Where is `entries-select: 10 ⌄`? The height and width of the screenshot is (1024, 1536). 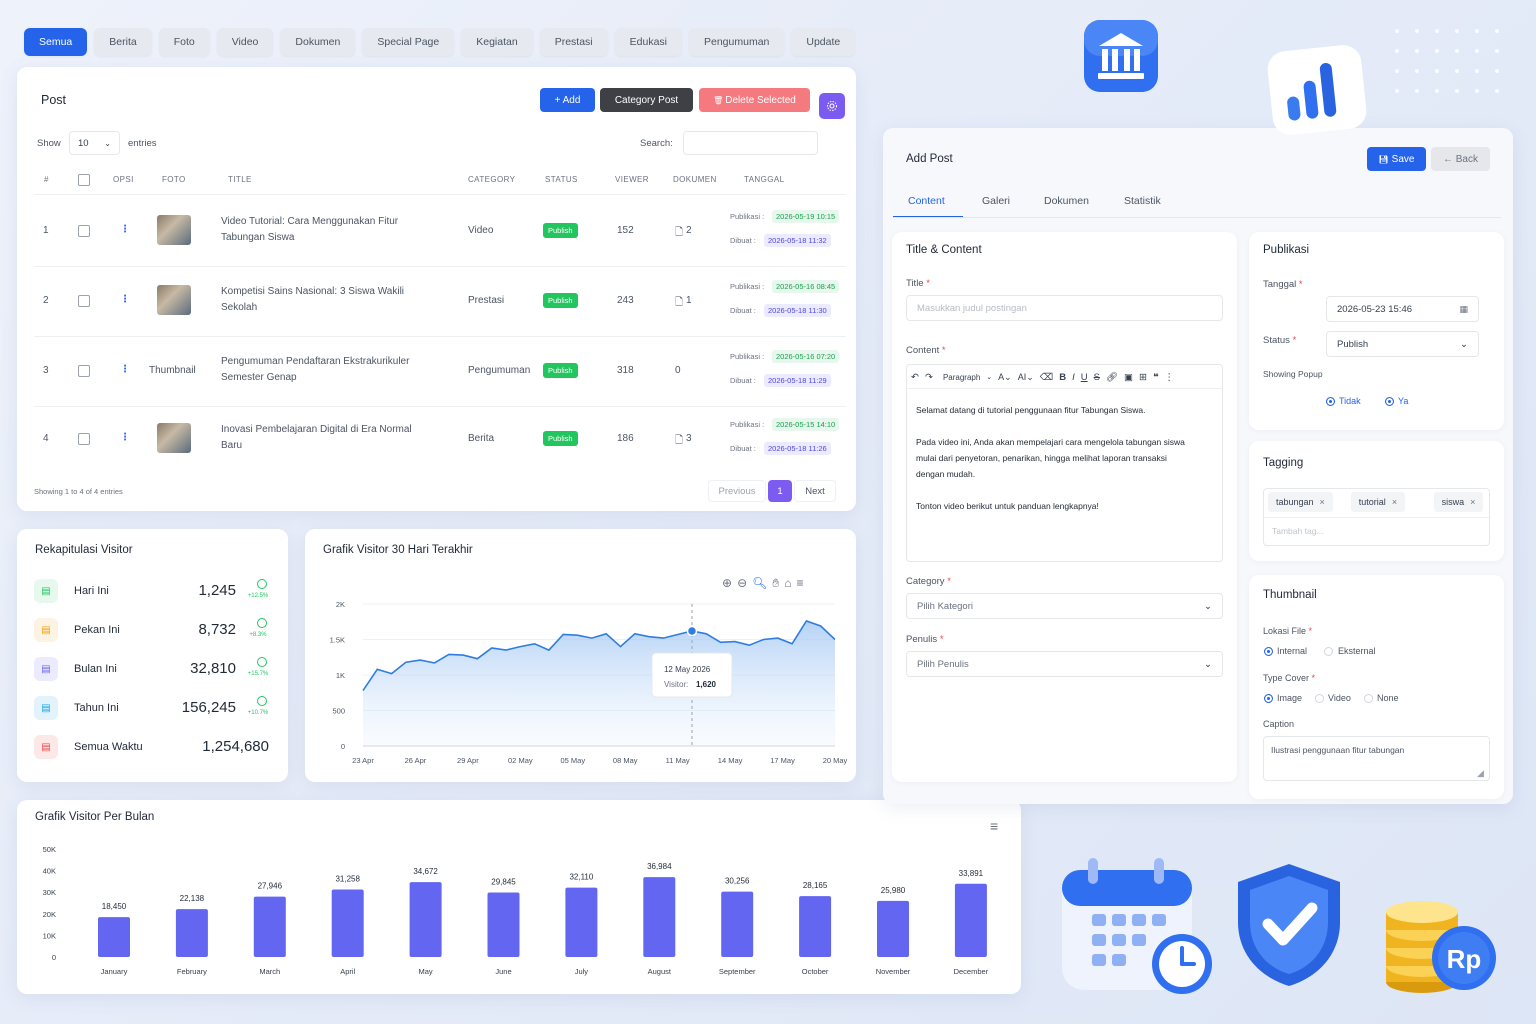
entries-select: 10 ⌄ is located at coordinates (94, 143).